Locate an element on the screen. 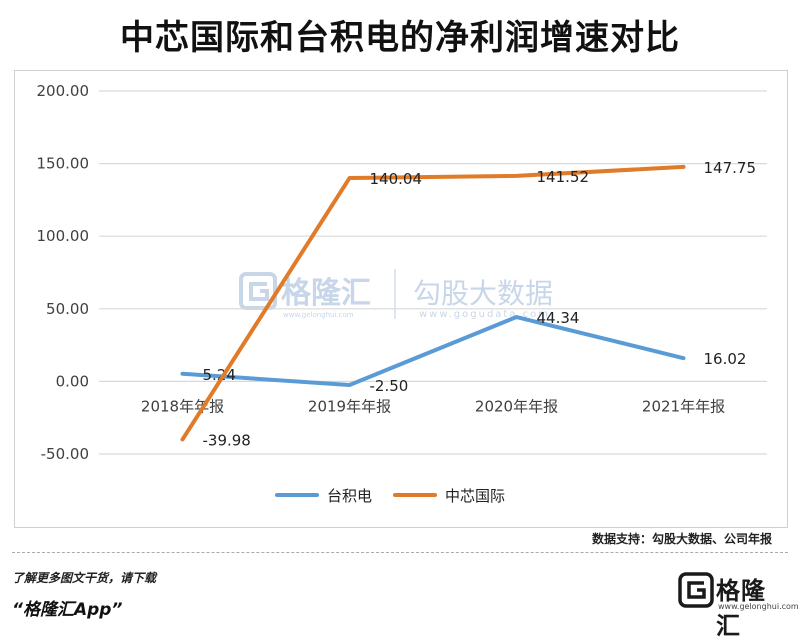  x-tick-label: 2019年年报 is located at coordinates (349, 406).